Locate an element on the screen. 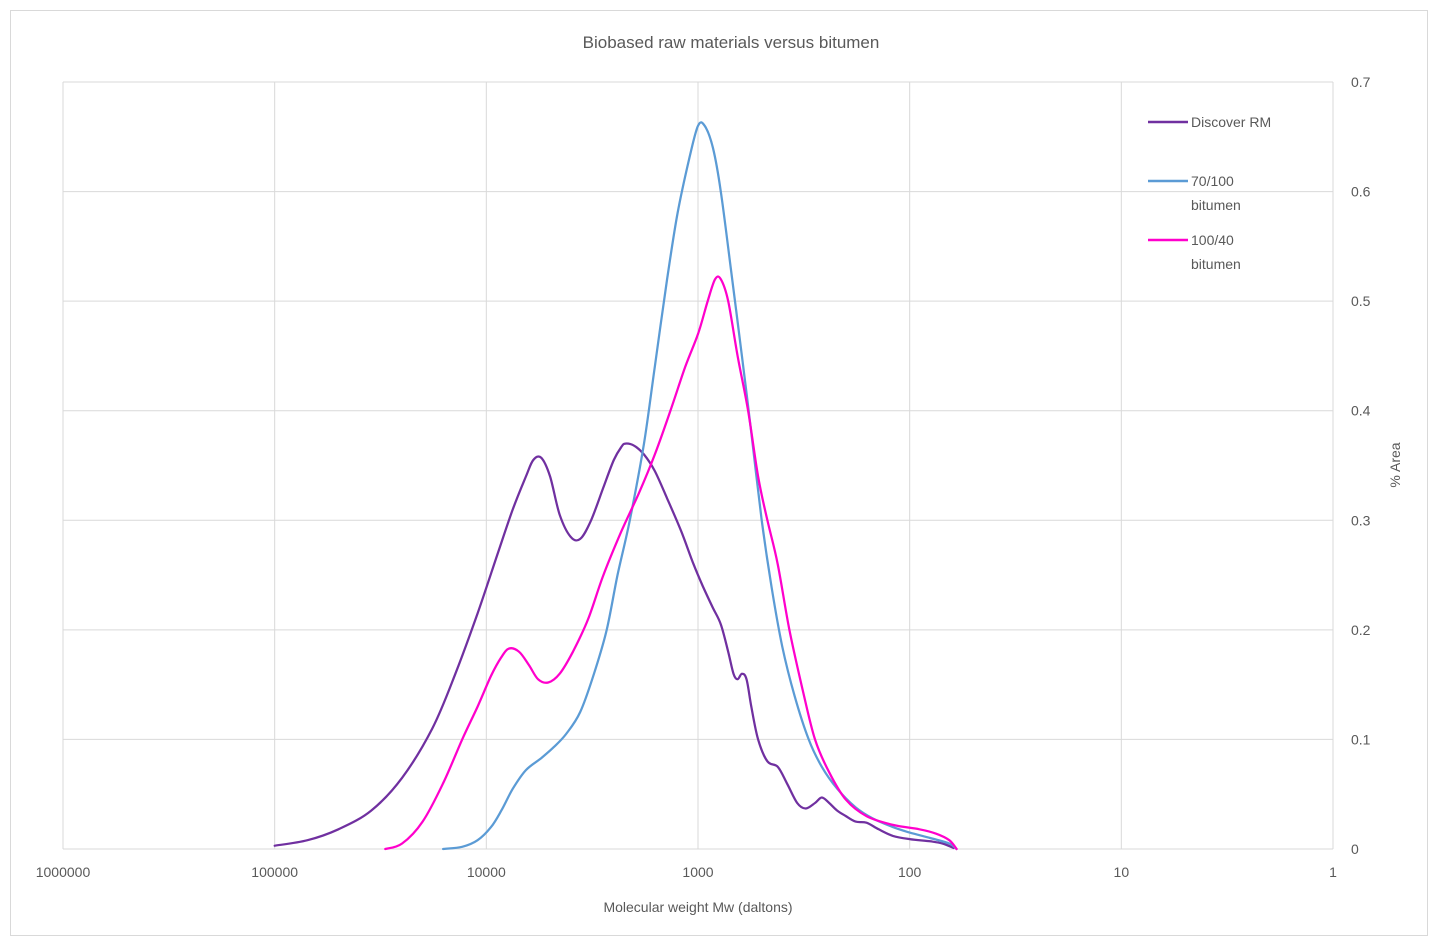 This screenshot has height=943, width=1436. y-tick-label: 0.7 is located at coordinates (1361, 82).